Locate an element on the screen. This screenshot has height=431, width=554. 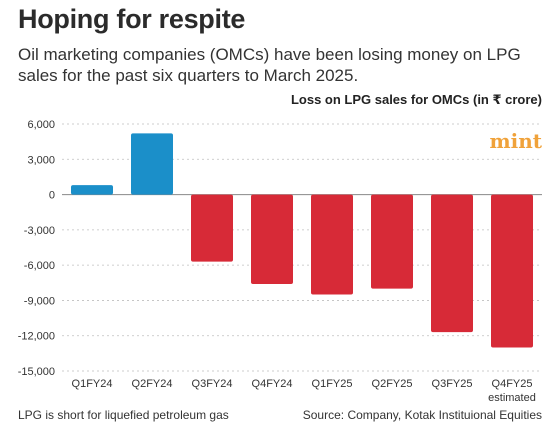
bar-q3fy25 is located at coordinates (452, 263).